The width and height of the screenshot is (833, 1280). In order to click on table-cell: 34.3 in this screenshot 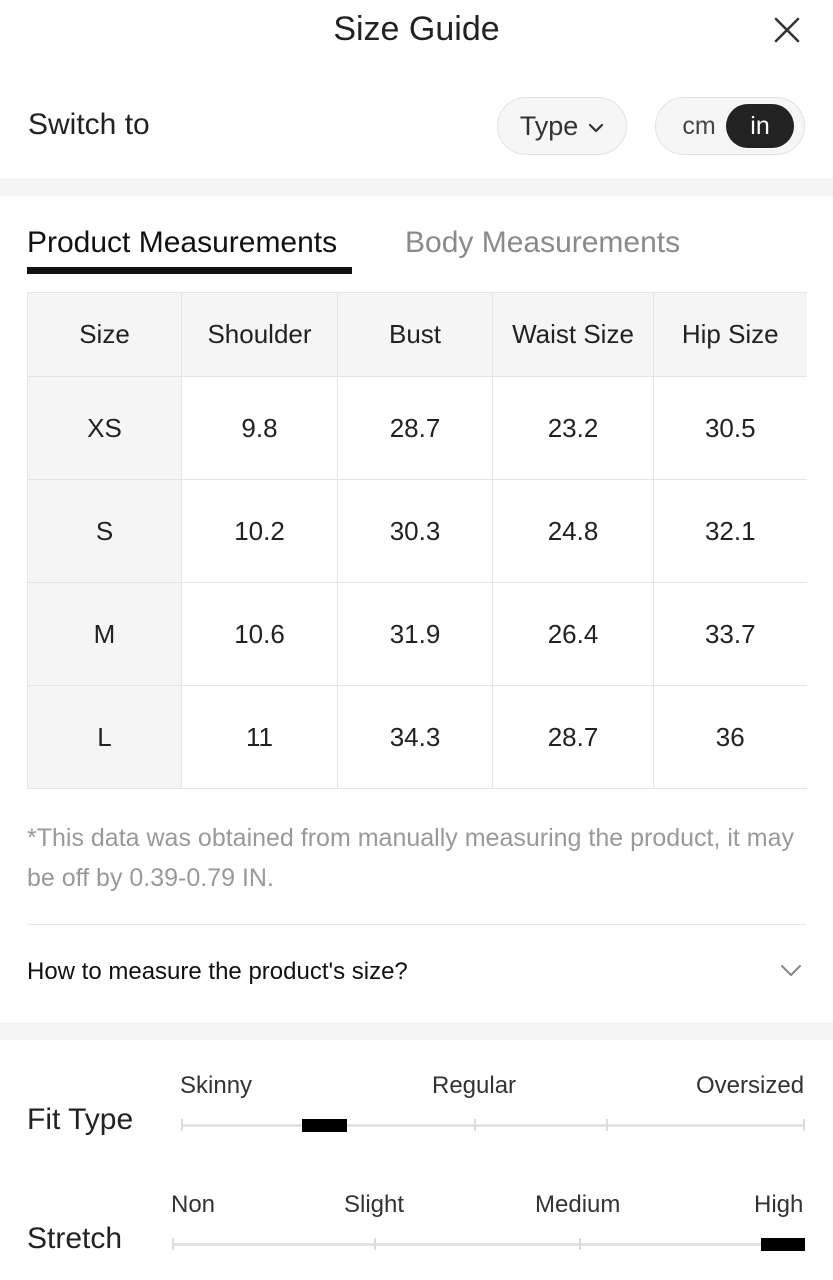, I will do `click(415, 737)`.